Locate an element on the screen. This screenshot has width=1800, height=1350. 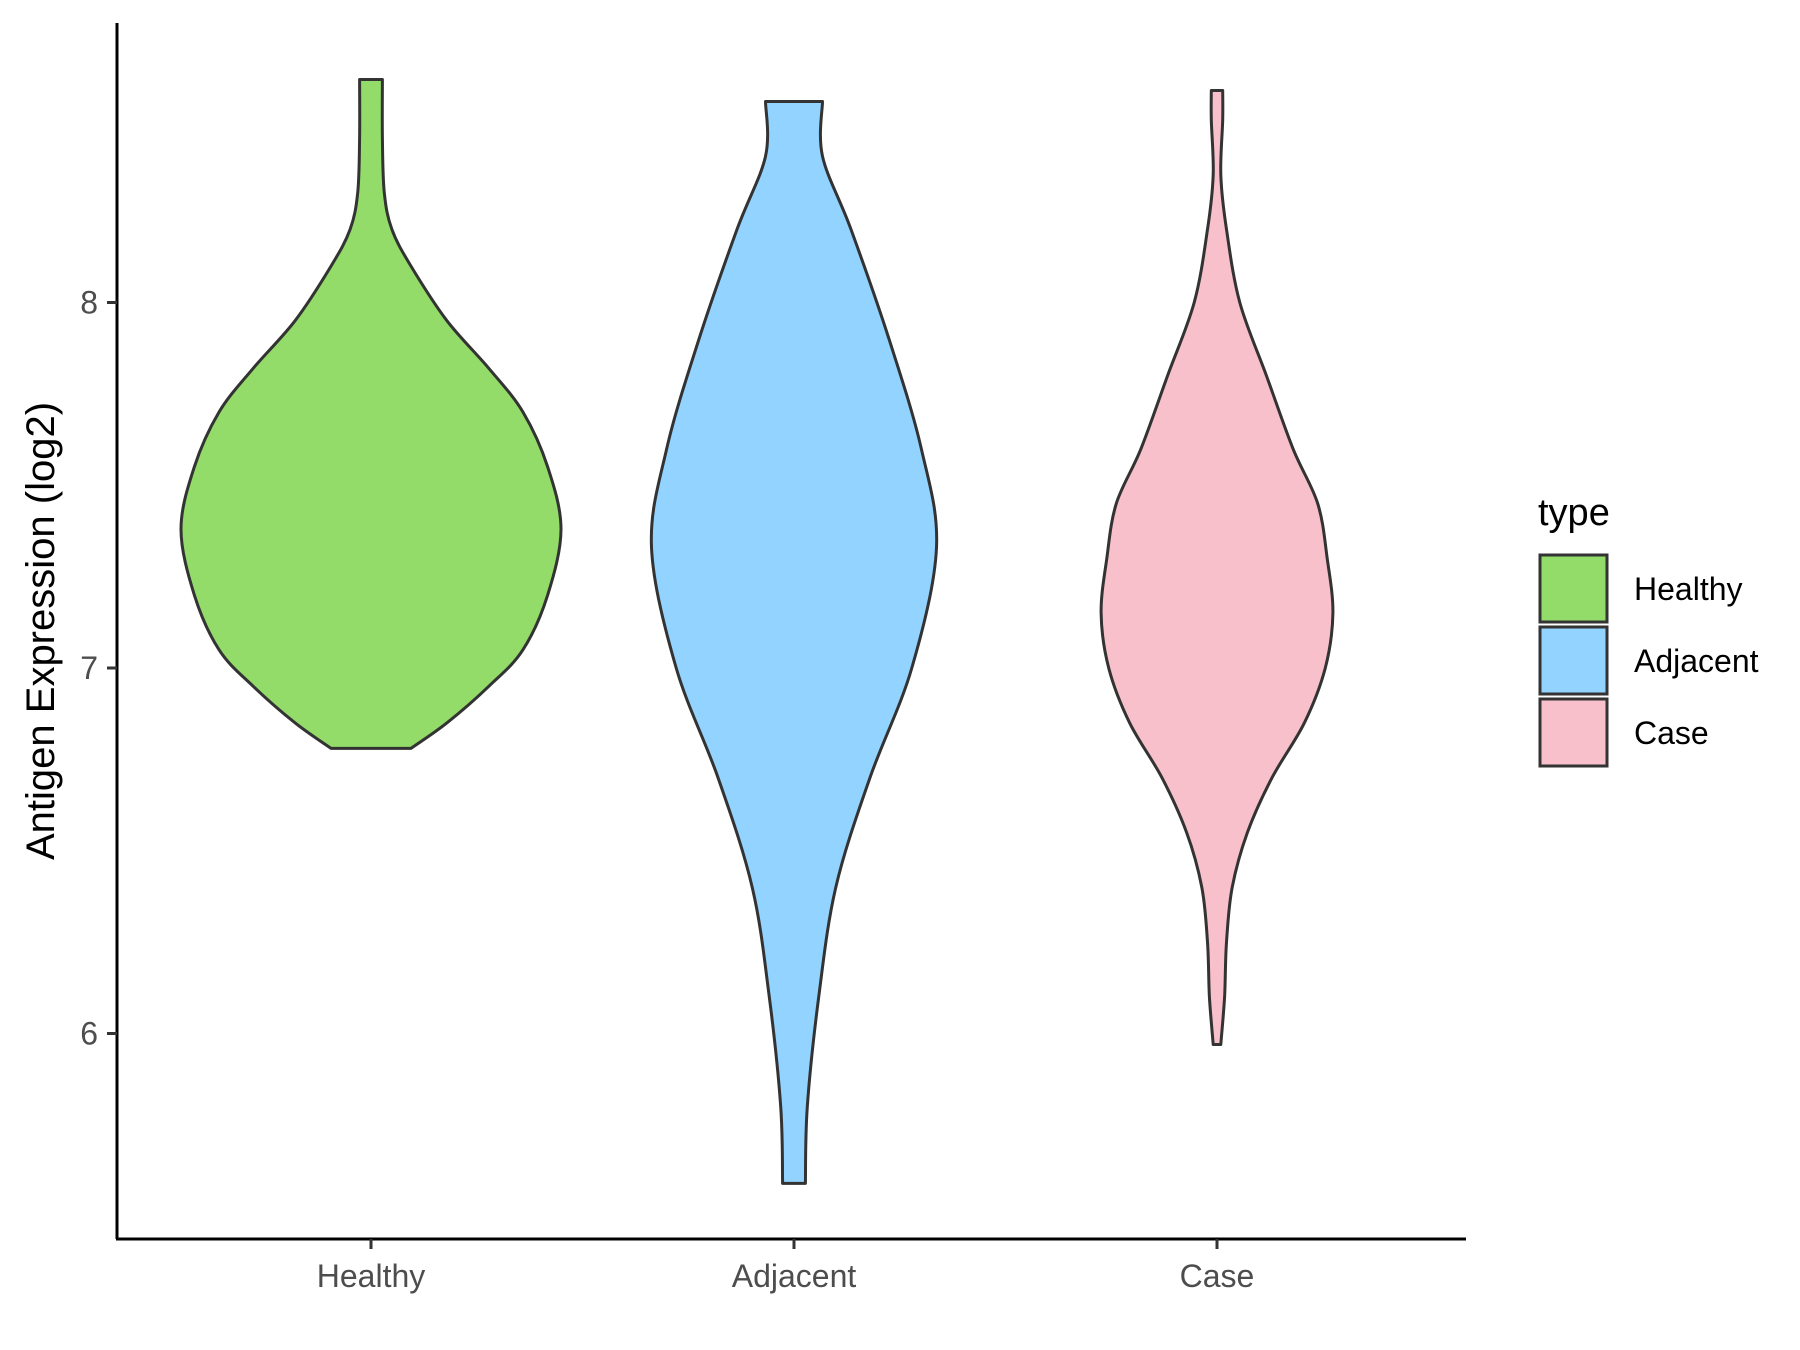
x-tick-label: Healthy is located at coordinates (371, 1276).